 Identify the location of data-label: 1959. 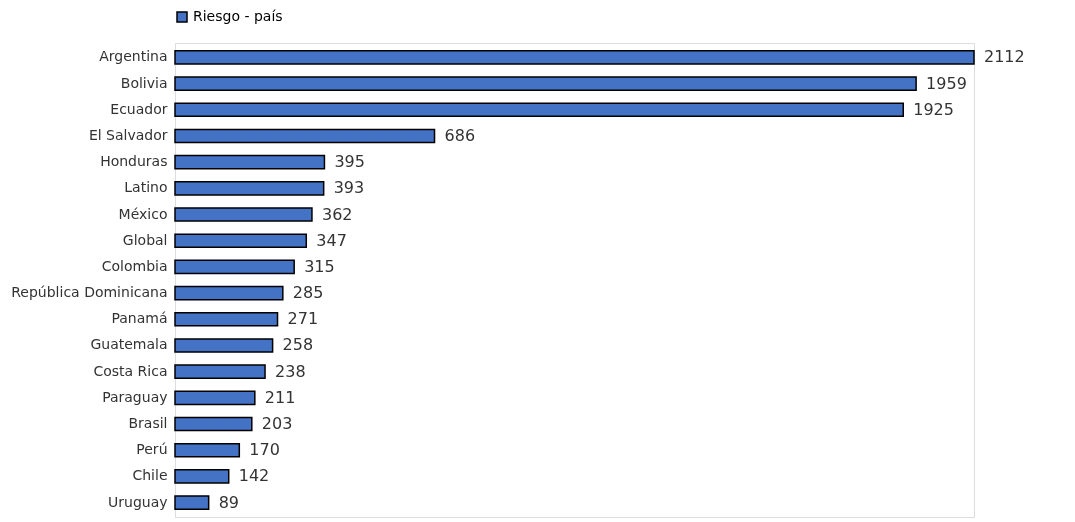
(946, 83).